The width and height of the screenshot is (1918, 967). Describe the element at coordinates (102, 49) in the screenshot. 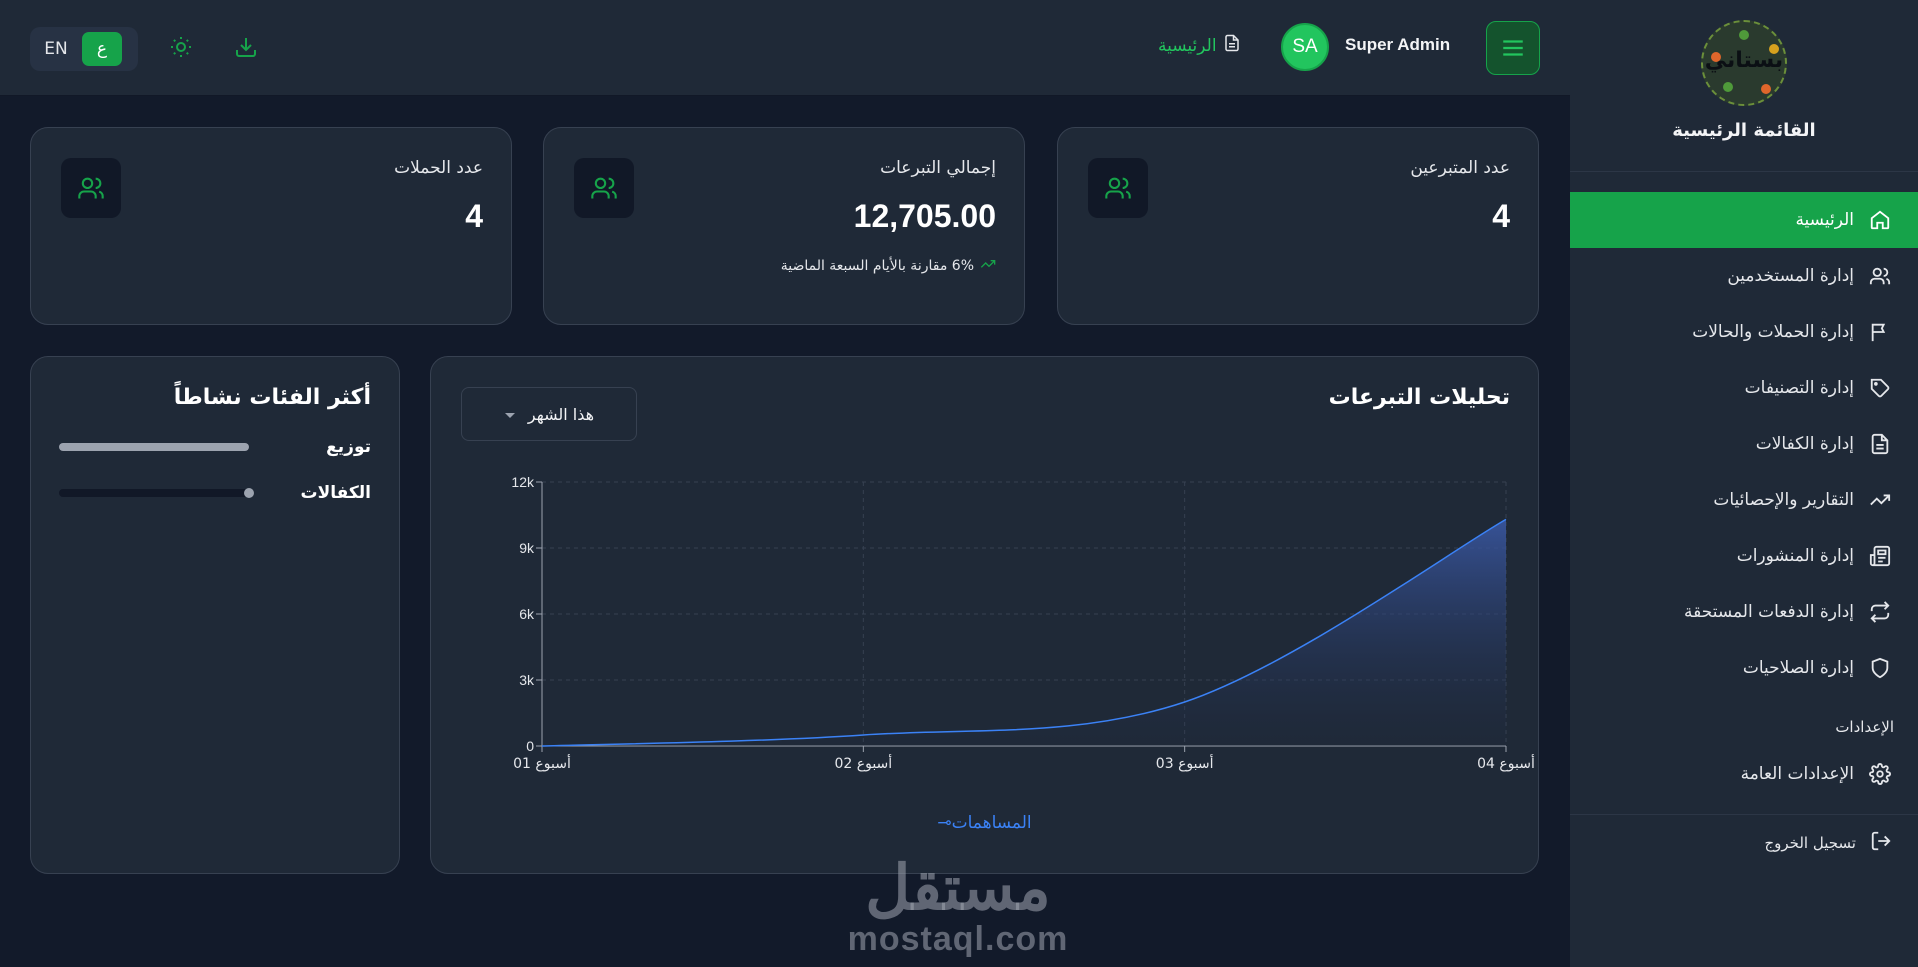

I see `lang-ar-button: ع` at that location.